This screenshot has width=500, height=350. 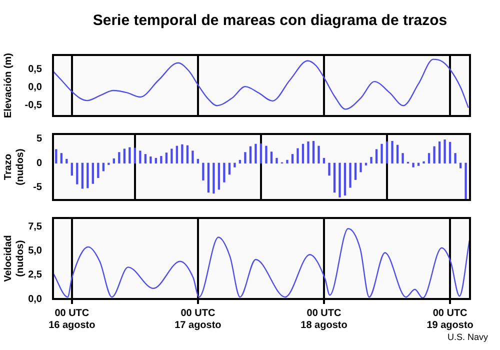 I want to click on x-tick-label: 00 UTC 18 agosto, so click(x=324, y=319).